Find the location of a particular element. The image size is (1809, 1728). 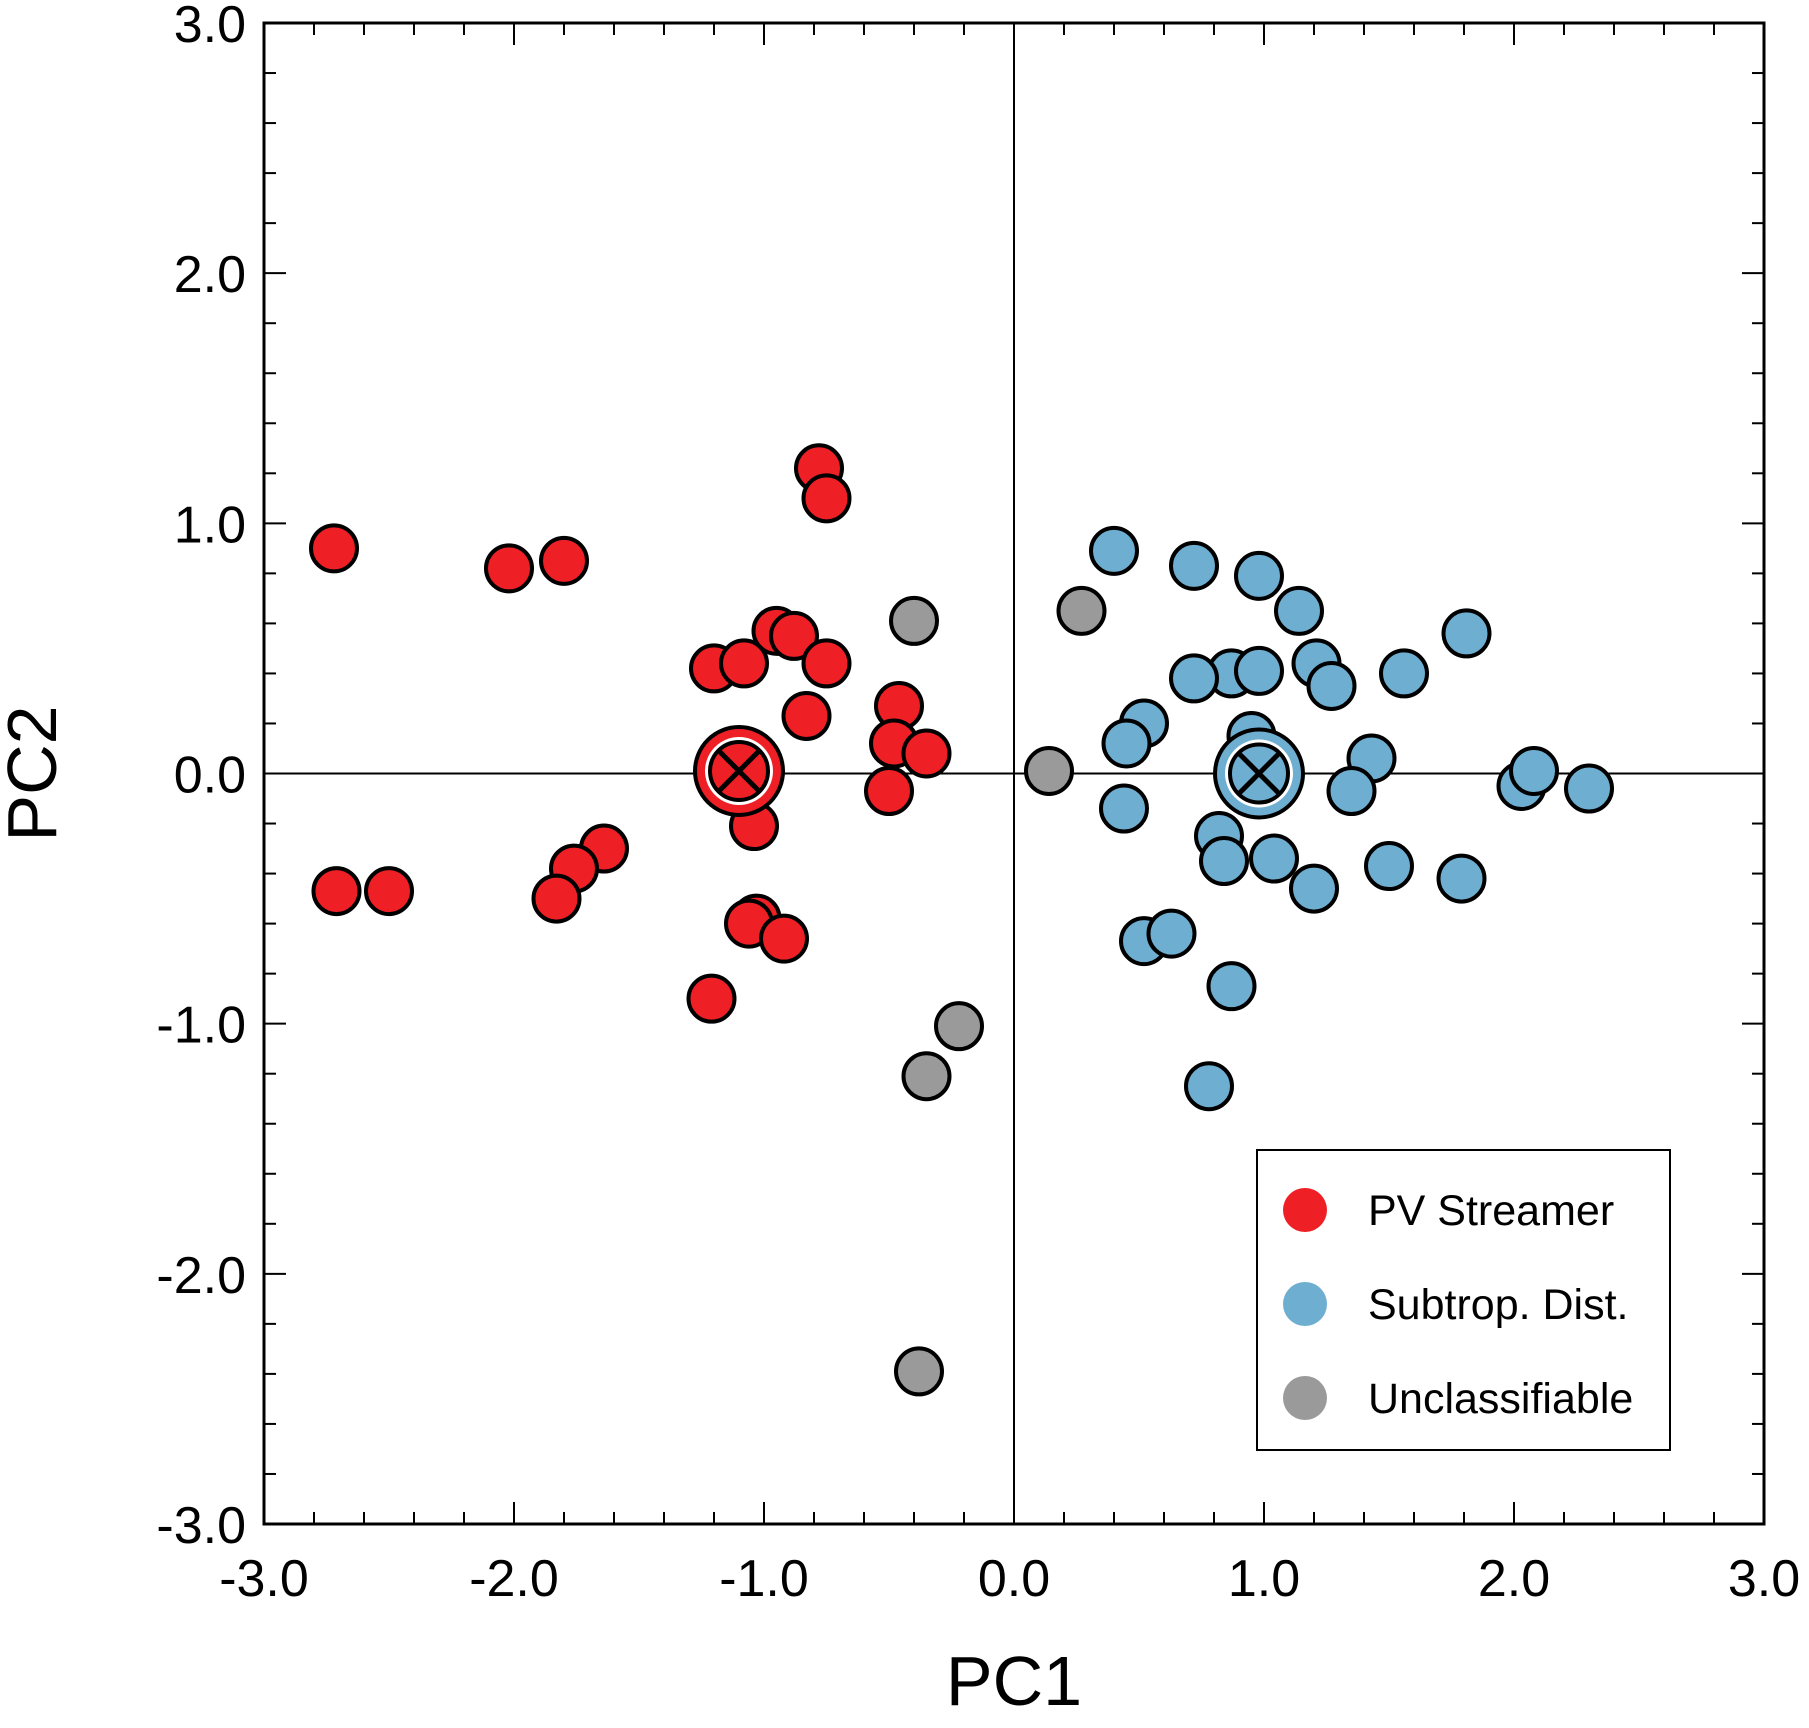

y-tick-label: -2.0 is located at coordinates (201, 1276).